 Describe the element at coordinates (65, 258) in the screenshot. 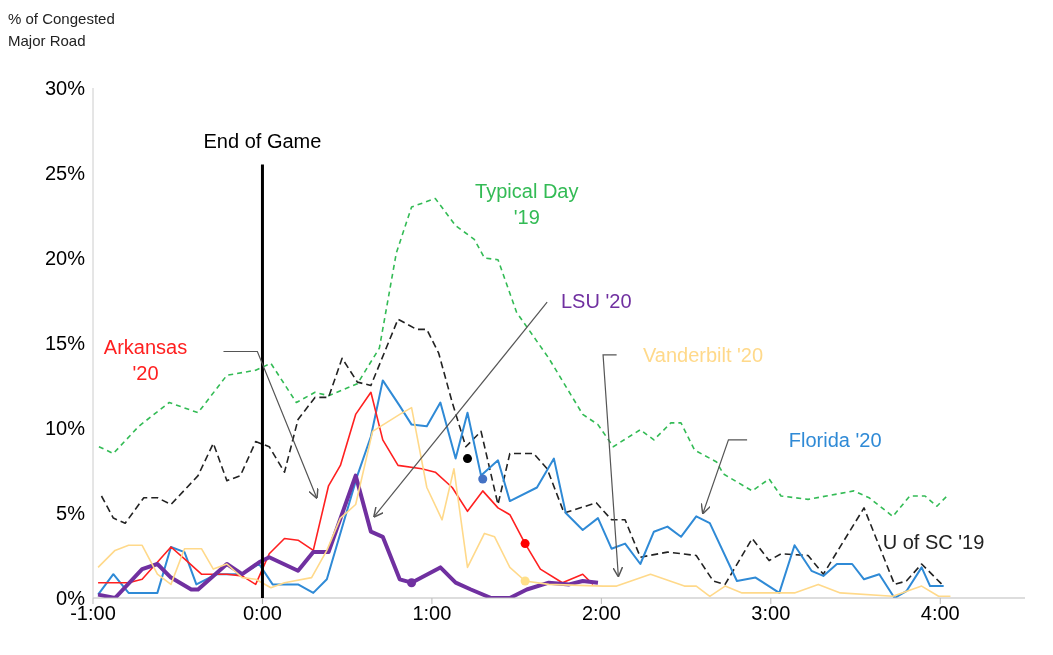

I see `y-tick-label: 20%` at that location.